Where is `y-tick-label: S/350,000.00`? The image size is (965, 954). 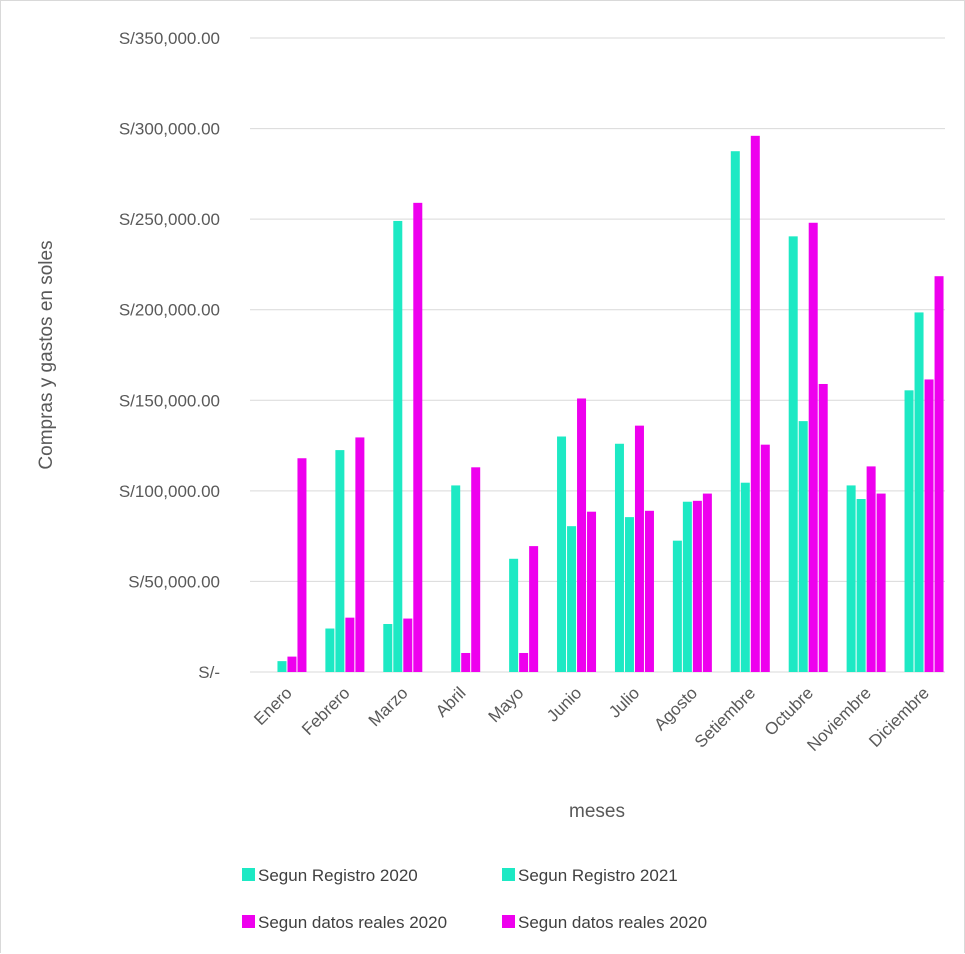
y-tick-label: S/350,000.00 is located at coordinates (169, 38).